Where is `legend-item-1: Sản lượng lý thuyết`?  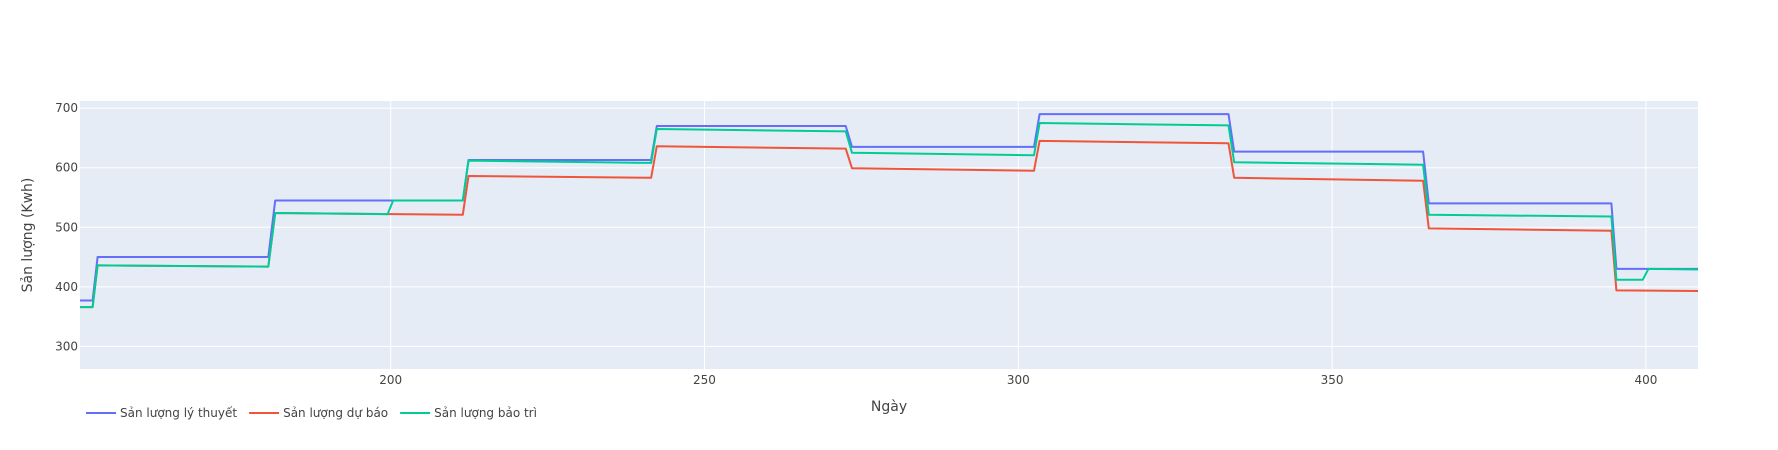 legend-item-1: Sản lượng lý thuyết is located at coordinates (161, 413).